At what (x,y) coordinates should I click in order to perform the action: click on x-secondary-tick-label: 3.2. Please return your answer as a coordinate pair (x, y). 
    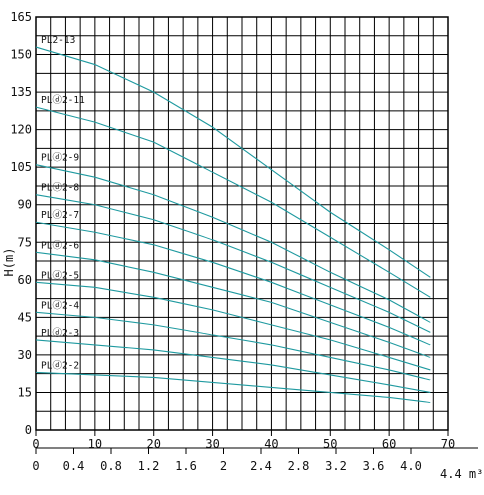
    Looking at the image, I should click on (336, 466).